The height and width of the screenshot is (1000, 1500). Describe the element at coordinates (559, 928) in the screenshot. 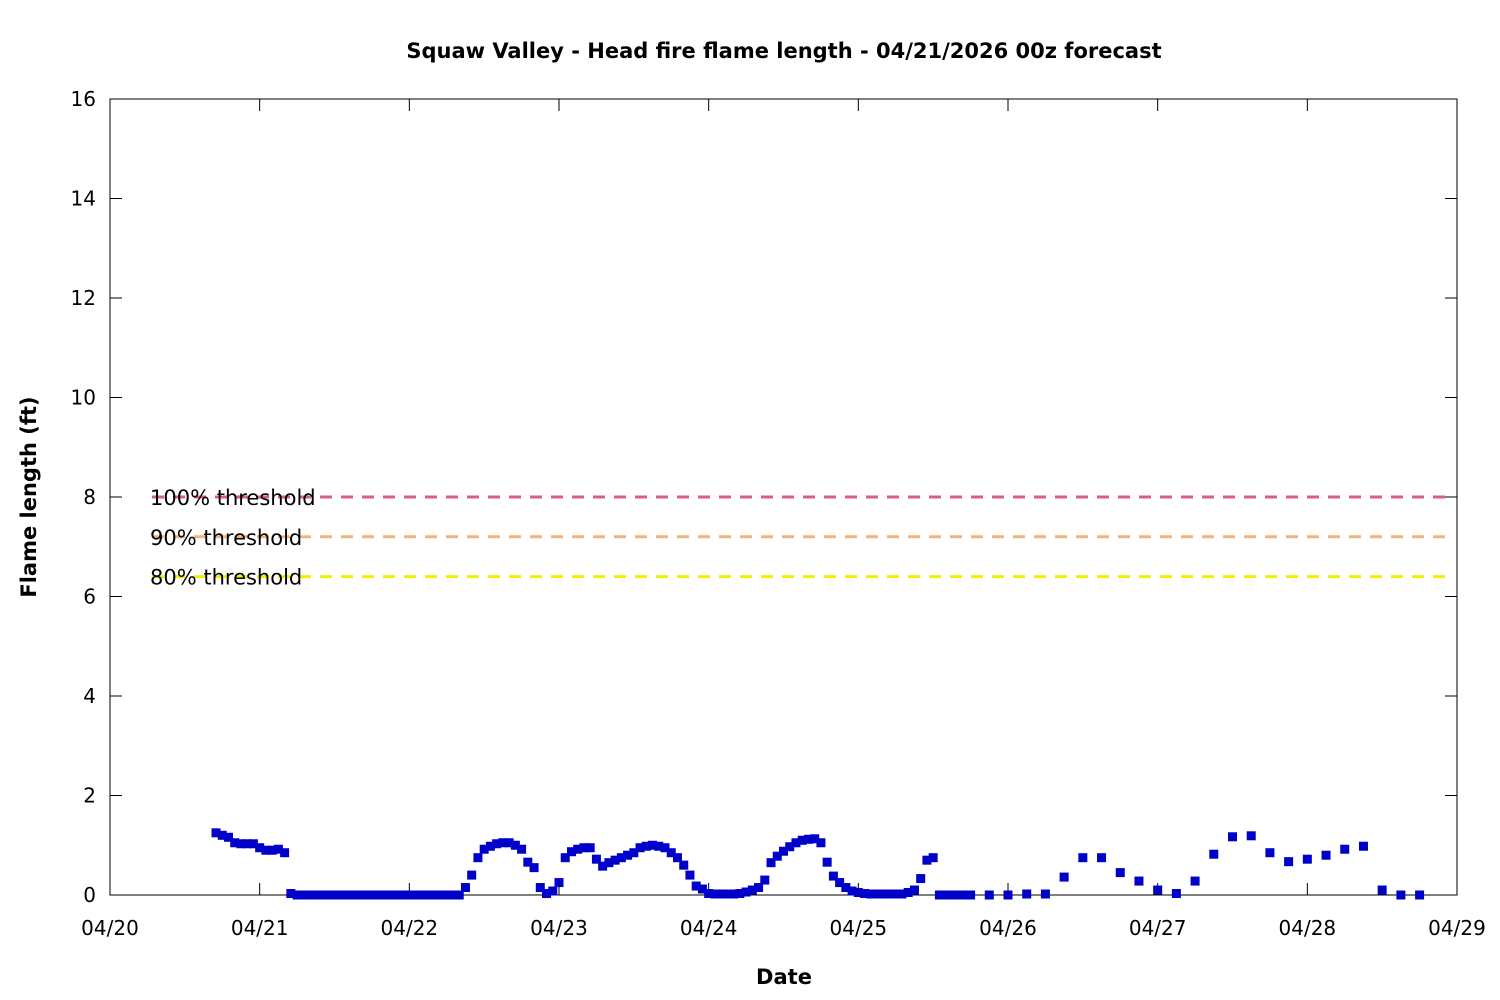

I see `x-tick-label: 04/23` at that location.